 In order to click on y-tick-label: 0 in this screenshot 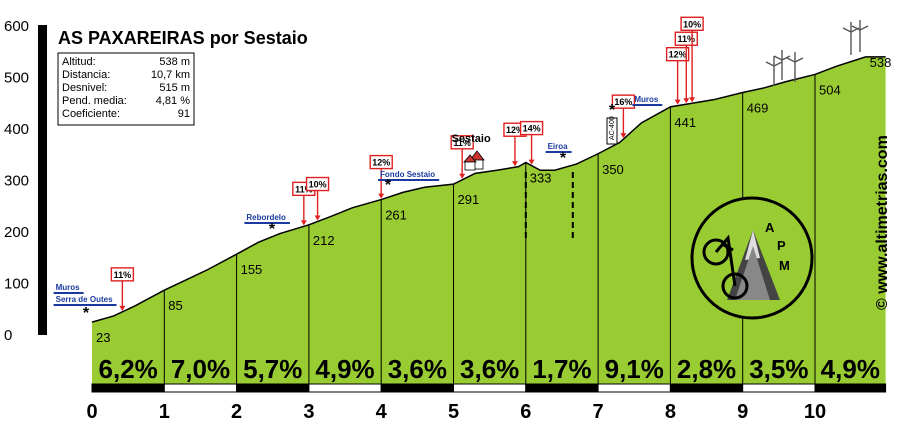, I will do `click(8, 335)`.